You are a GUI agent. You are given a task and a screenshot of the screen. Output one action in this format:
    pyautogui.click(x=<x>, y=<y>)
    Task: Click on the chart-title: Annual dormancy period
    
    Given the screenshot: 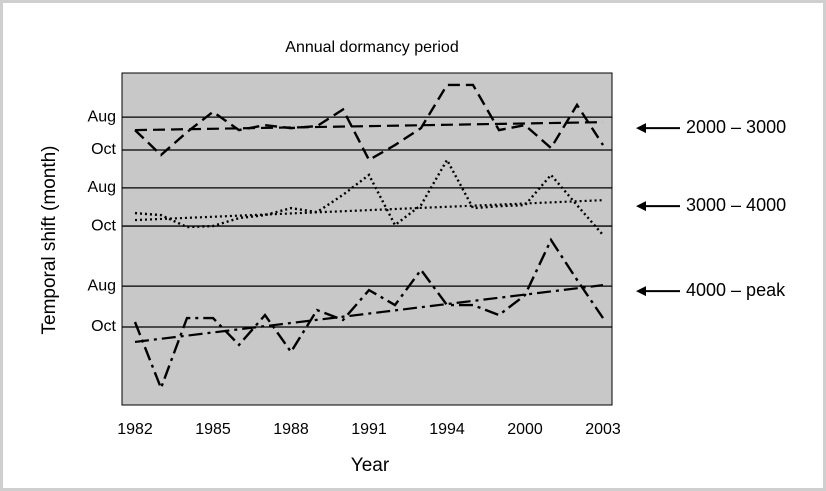 What is the action you would take?
    pyautogui.click(x=371, y=47)
    